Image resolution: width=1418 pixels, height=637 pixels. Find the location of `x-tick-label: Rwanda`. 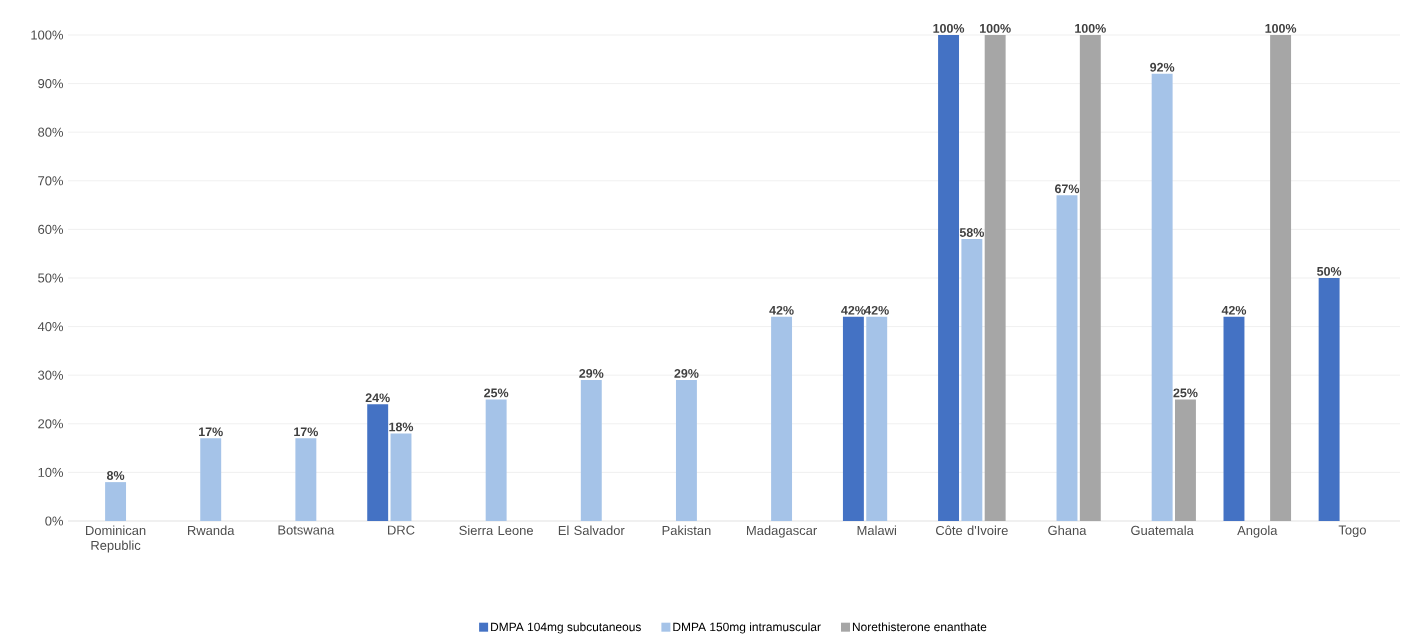

x-tick-label: Rwanda is located at coordinates (211, 530).